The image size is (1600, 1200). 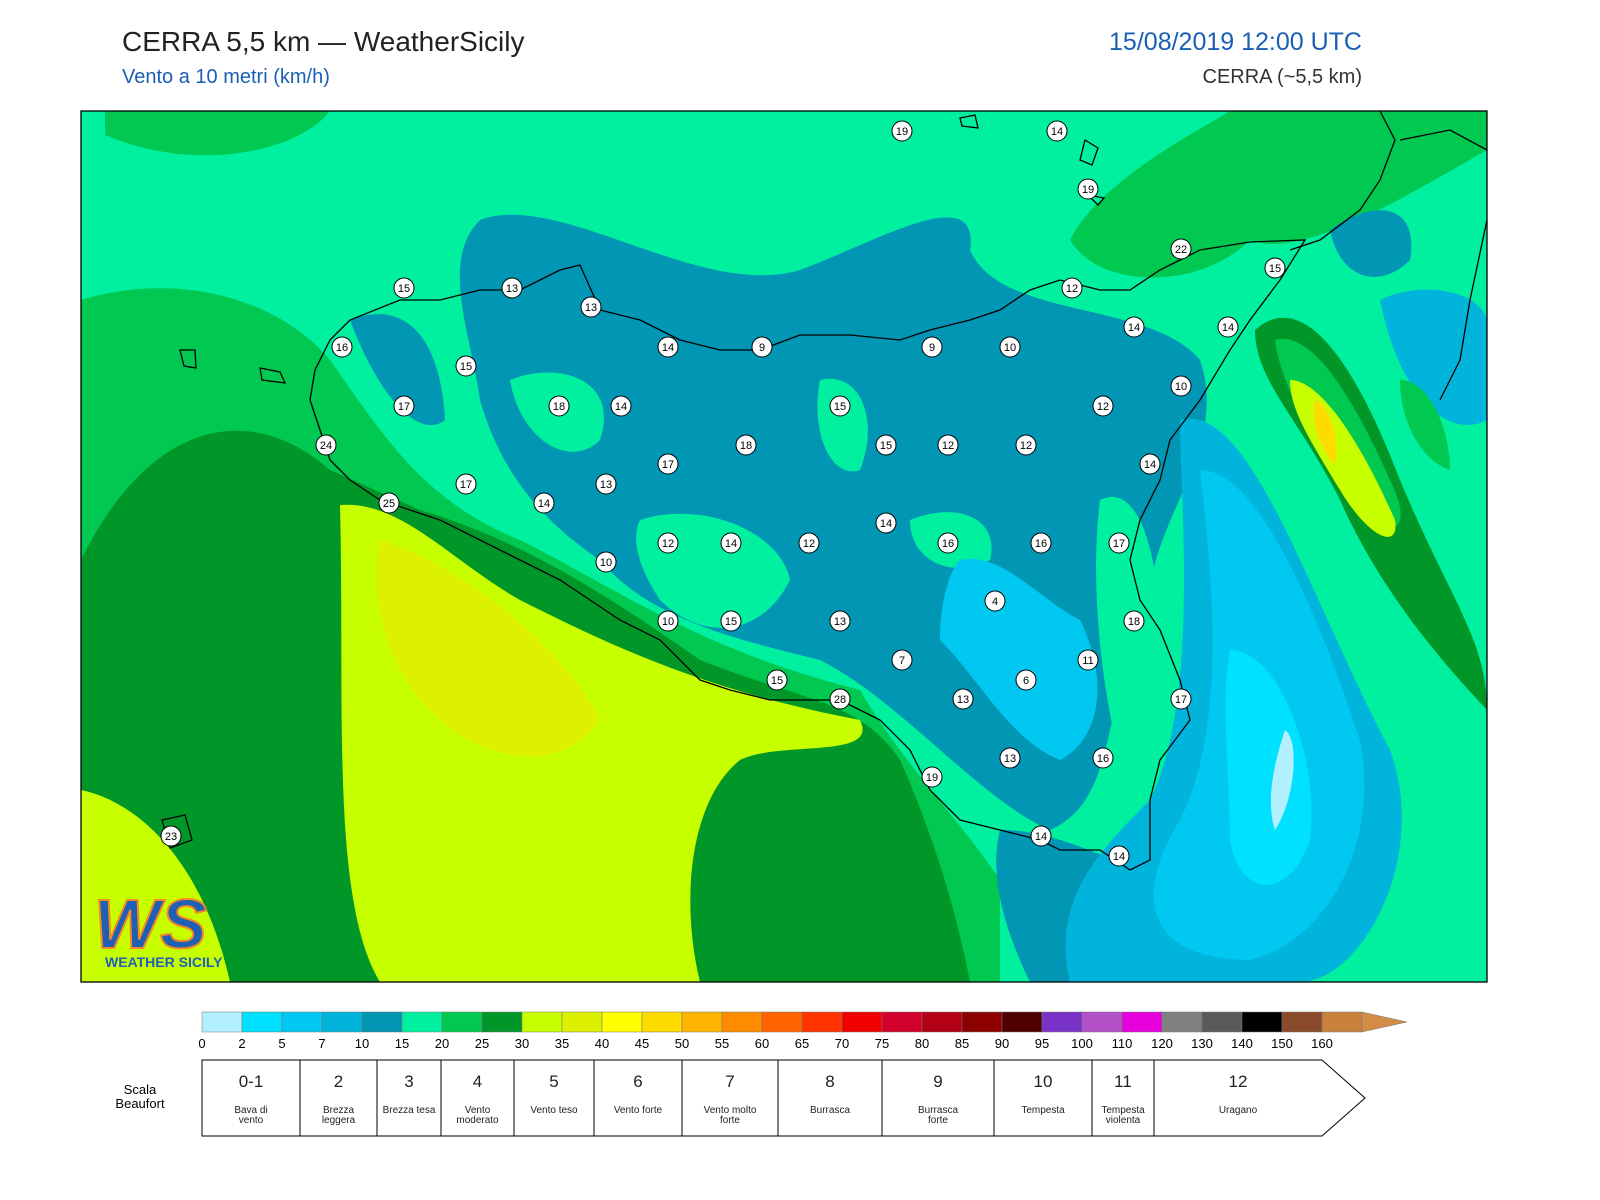 What do you see at coordinates (477, 1081) in the screenshot?
I see `beaufort-force: 4` at bounding box center [477, 1081].